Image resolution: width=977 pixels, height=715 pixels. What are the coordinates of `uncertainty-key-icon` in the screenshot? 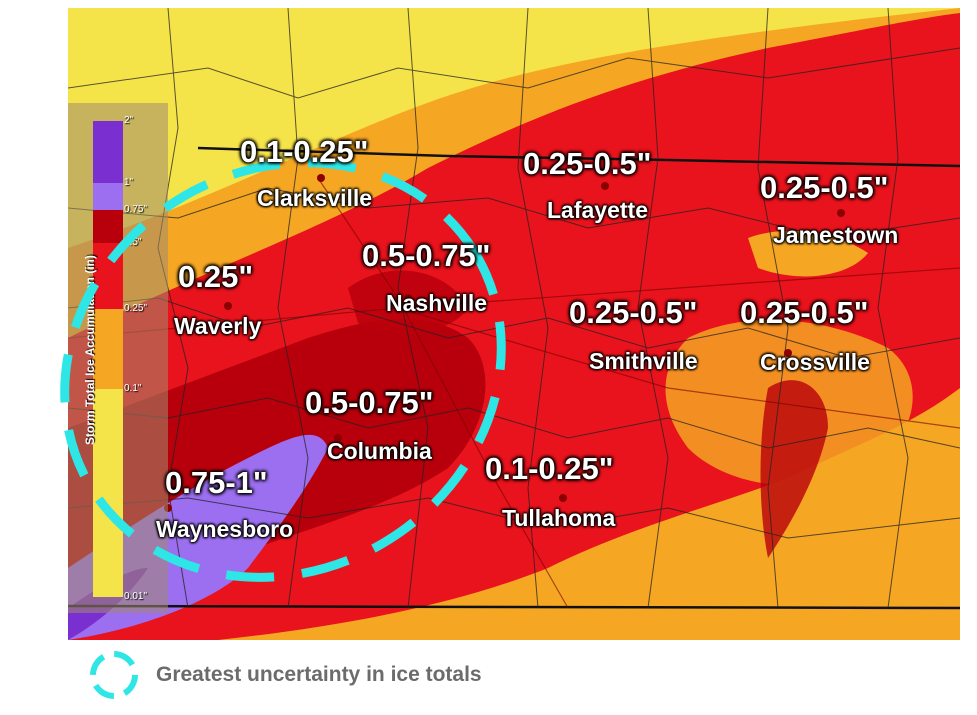 It's located at (114, 675).